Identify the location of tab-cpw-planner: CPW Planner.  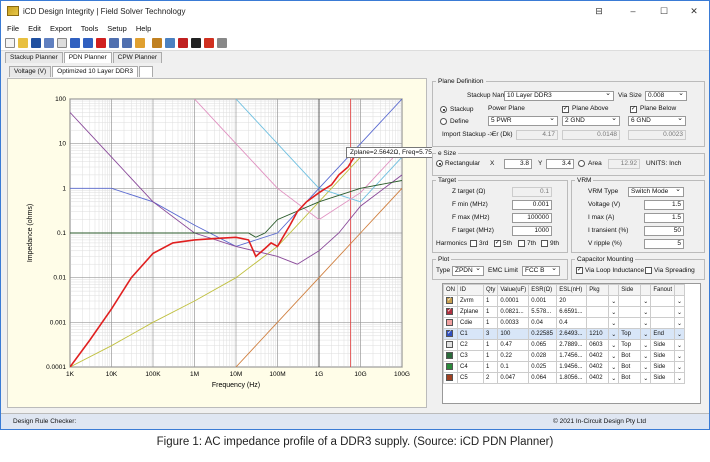
(137, 57).